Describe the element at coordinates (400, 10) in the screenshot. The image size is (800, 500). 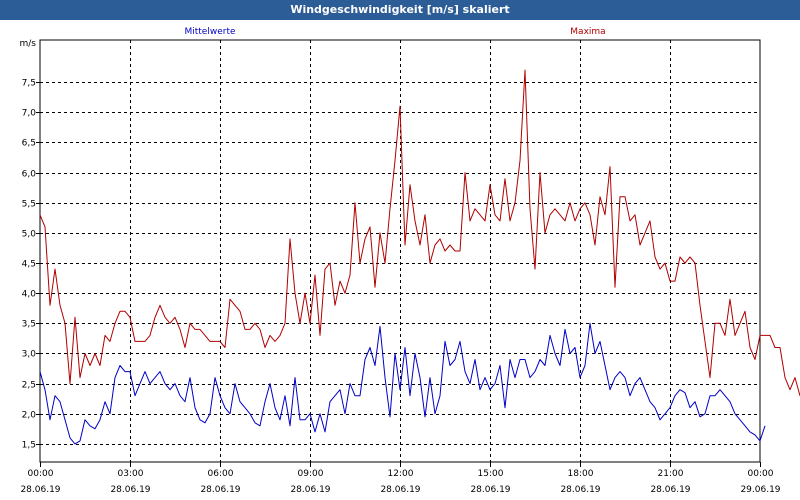
I see `window-title: Windgeschwindigkeit [m/s] skaliert` at that location.